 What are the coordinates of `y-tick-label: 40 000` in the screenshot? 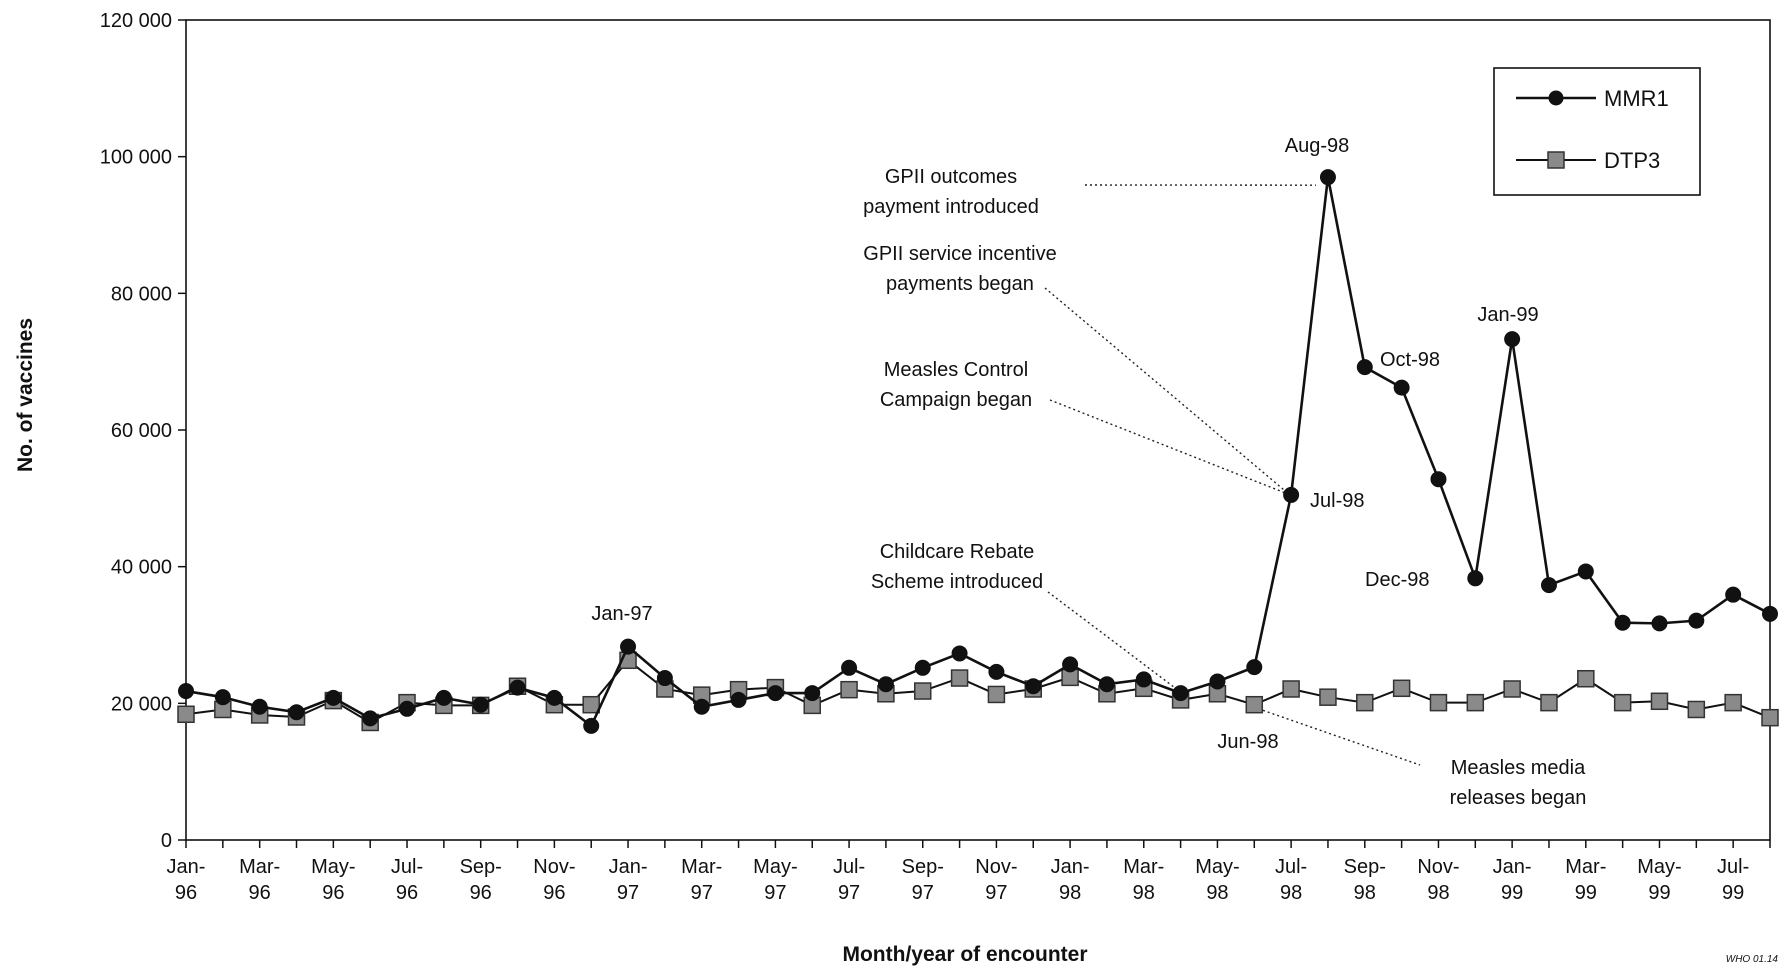 It's located at (141, 568).